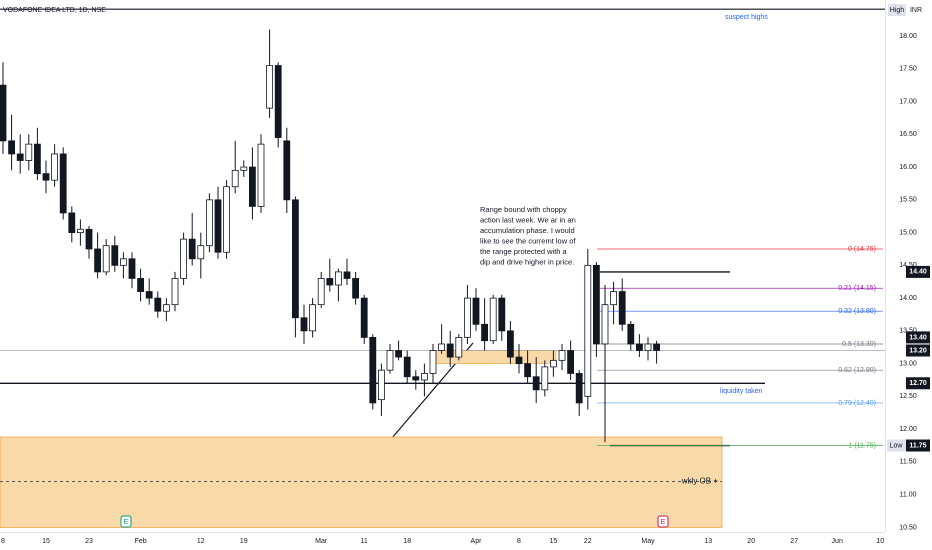 The height and width of the screenshot is (550, 932). Describe the element at coordinates (588, 541) in the screenshot. I see `x-tick-label: 22` at that location.